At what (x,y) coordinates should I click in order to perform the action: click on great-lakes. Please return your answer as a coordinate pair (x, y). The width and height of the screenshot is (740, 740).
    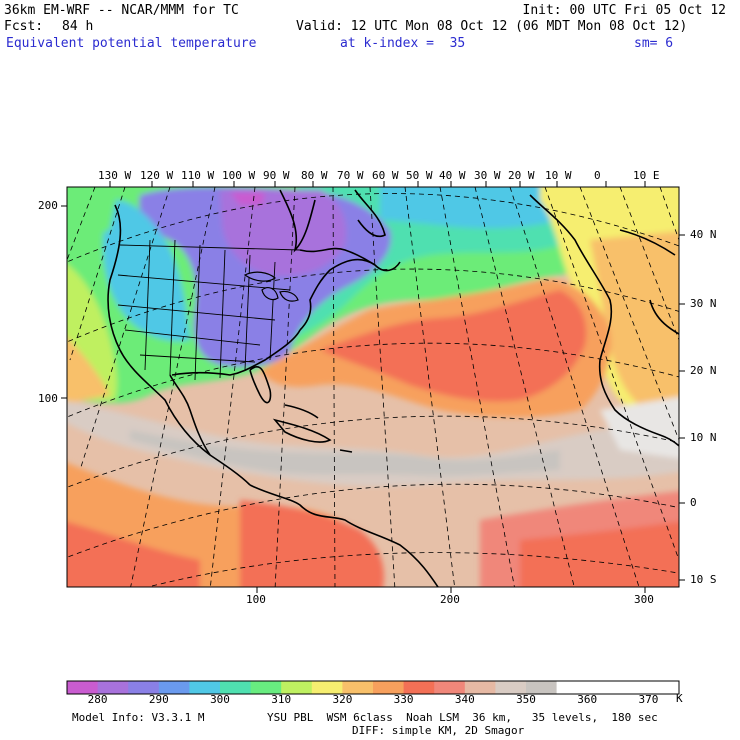
    Looking at the image, I should click on (271, 286).